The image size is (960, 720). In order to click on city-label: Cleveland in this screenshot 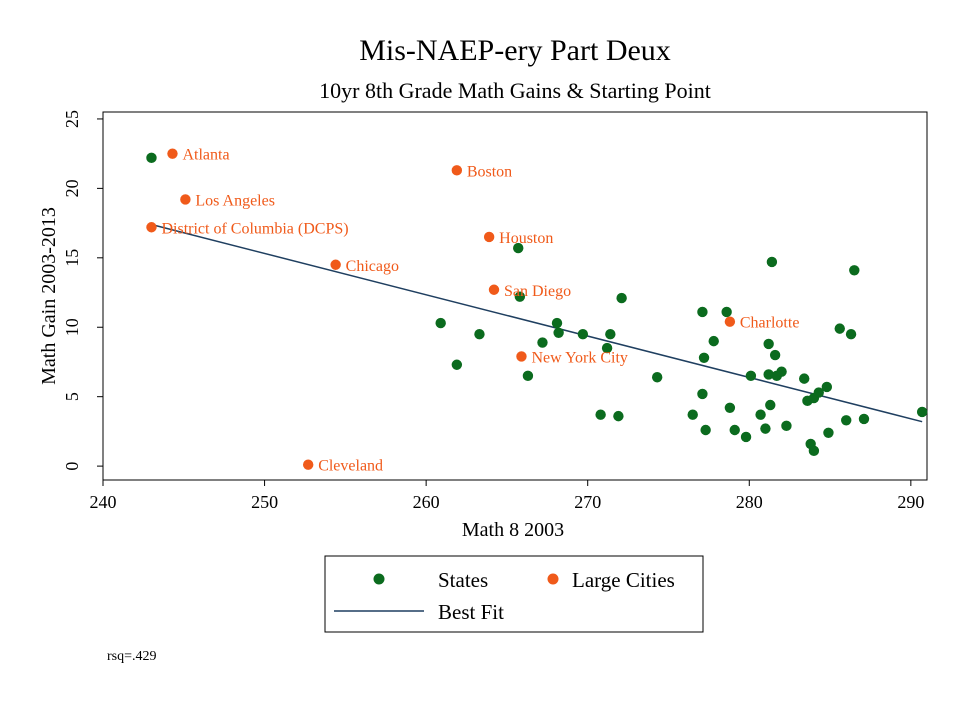, I will do `click(350, 466)`.